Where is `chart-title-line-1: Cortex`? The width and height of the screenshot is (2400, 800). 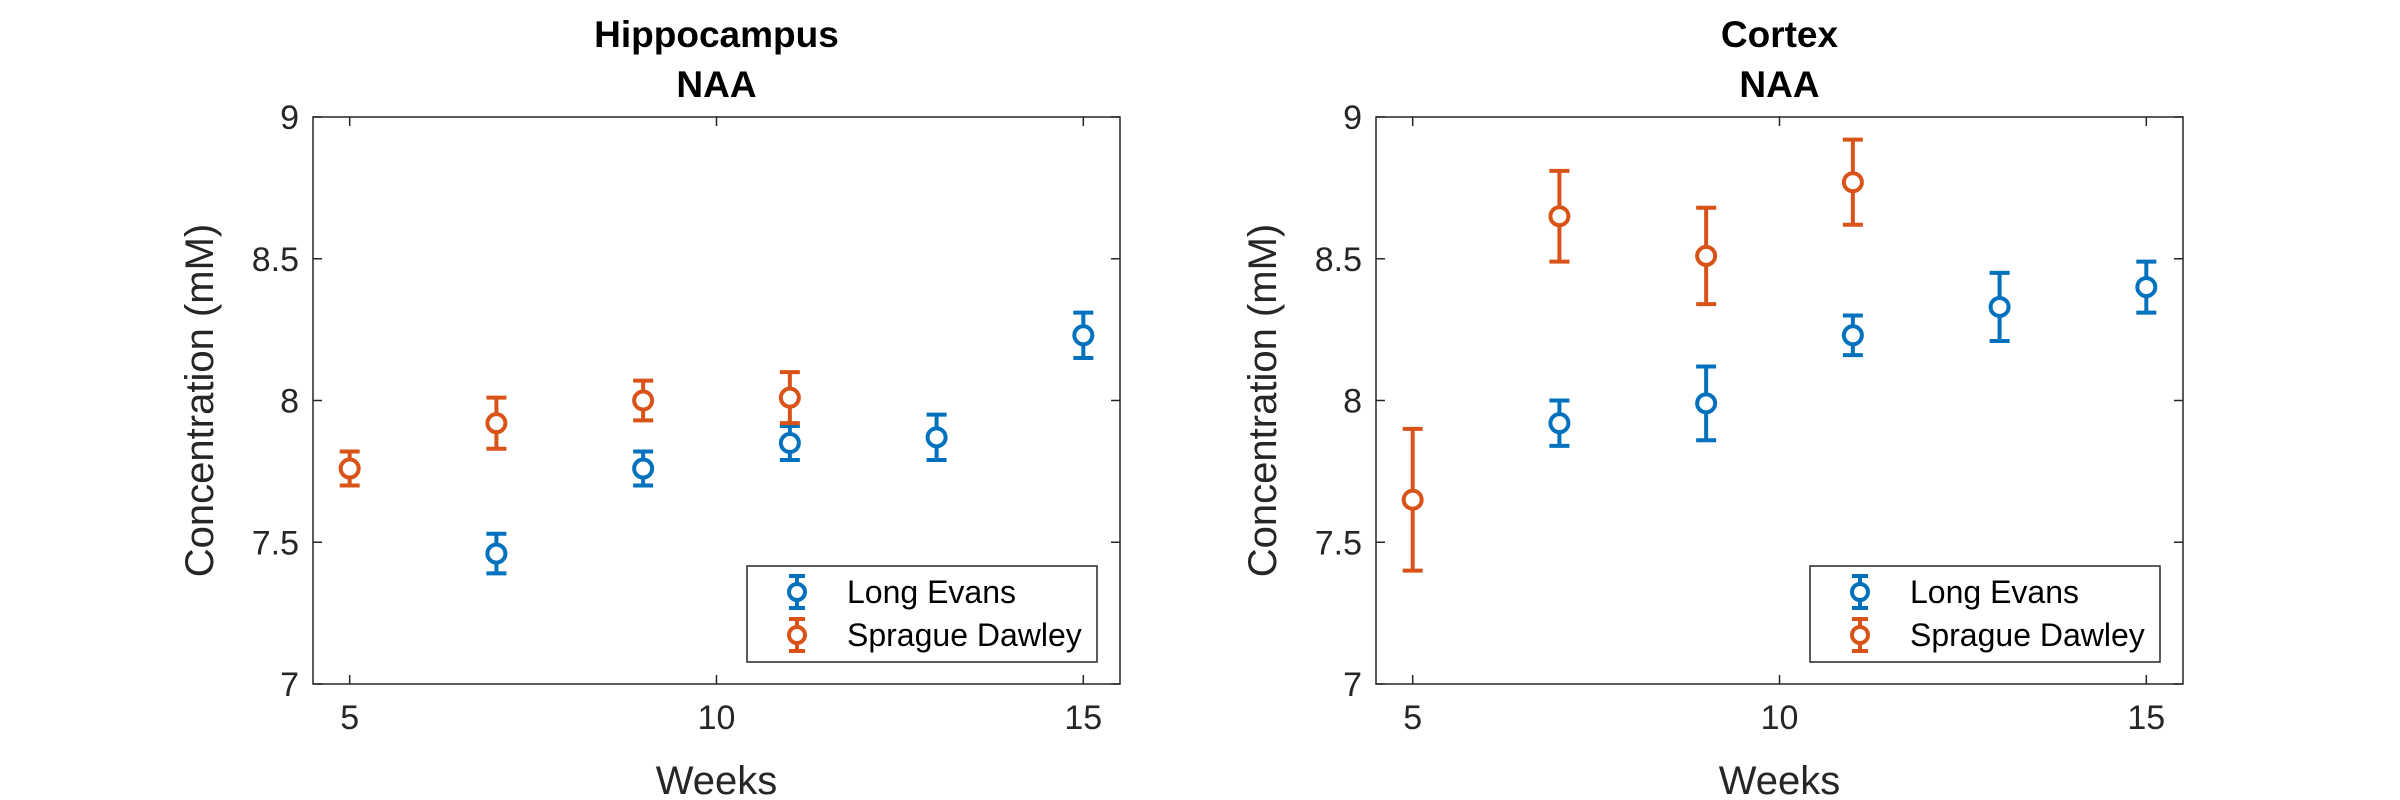
chart-title-line-1: Cortex is located at coordinates (1780, 34).